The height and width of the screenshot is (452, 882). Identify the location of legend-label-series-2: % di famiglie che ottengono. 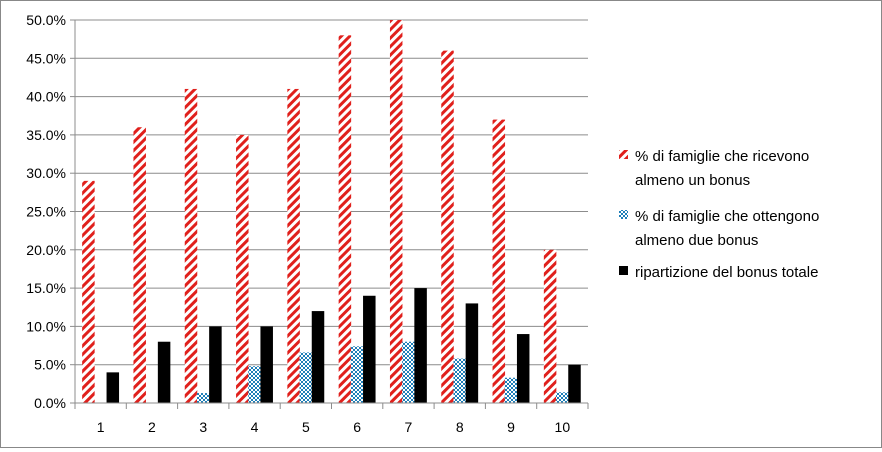
(727, 216).